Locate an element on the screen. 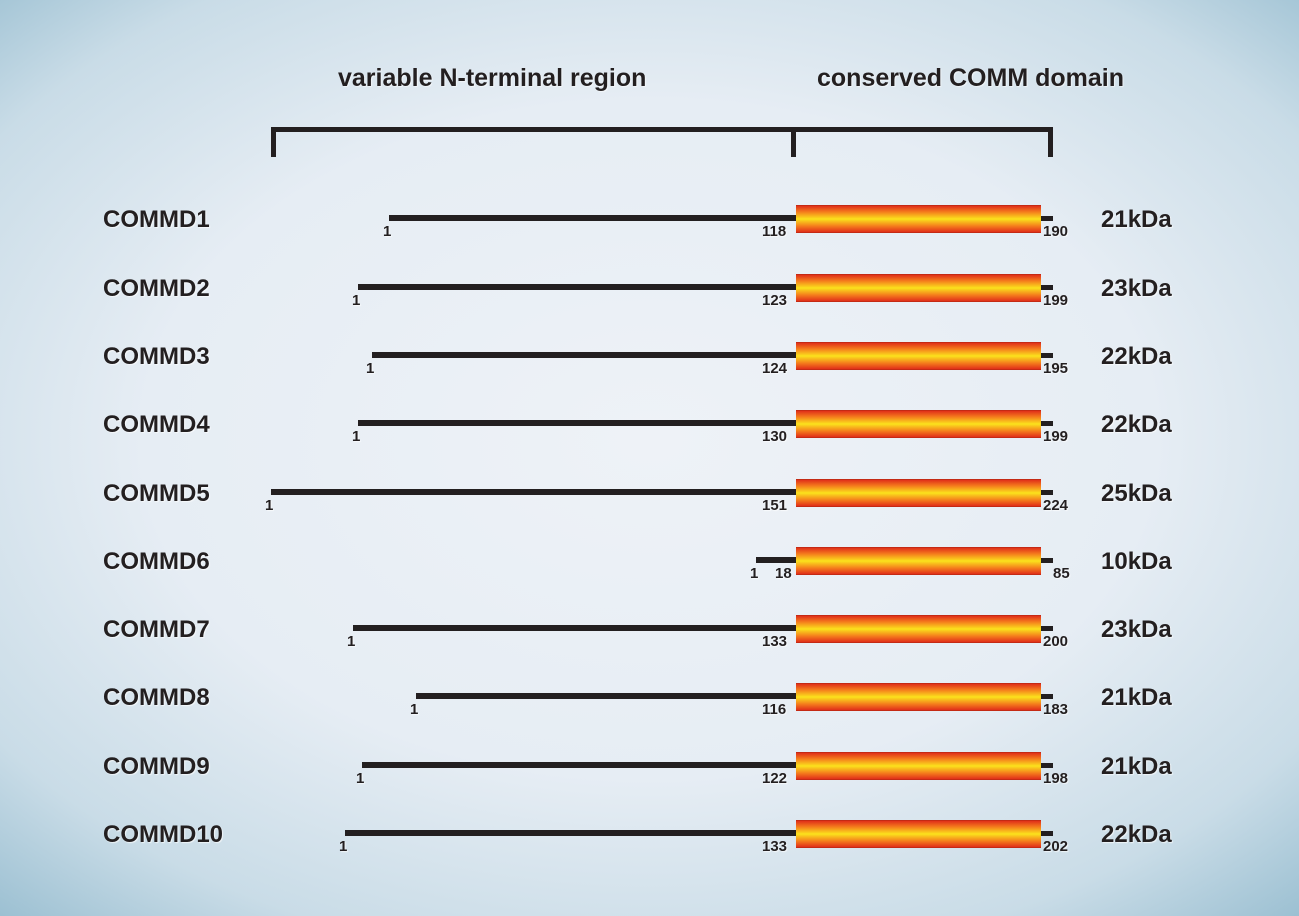 The image size is (1299, 916). protein-row: COMMD6 1 18 85 10kDa is located at coordinates (649, 569).